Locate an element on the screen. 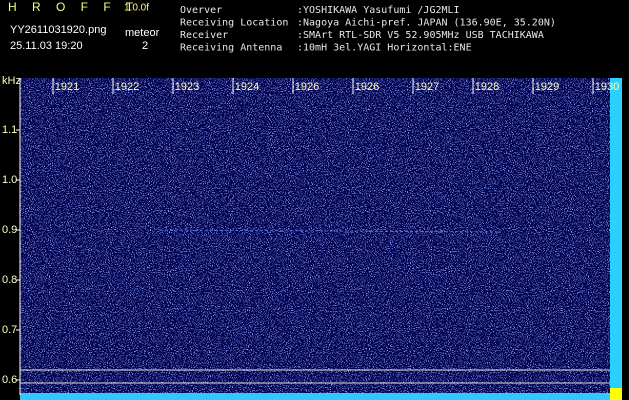 The width and height of the screenshot is (629, 400). datetime: 25.11.03 19:20 is located at coordinates (46, 46).